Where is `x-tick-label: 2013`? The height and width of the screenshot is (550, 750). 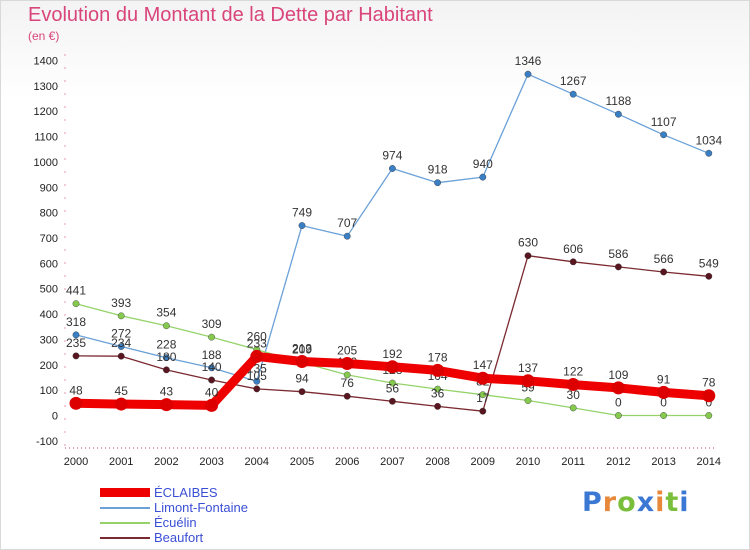 x-tick-label: 2013 is located at coordinates (663, 462).